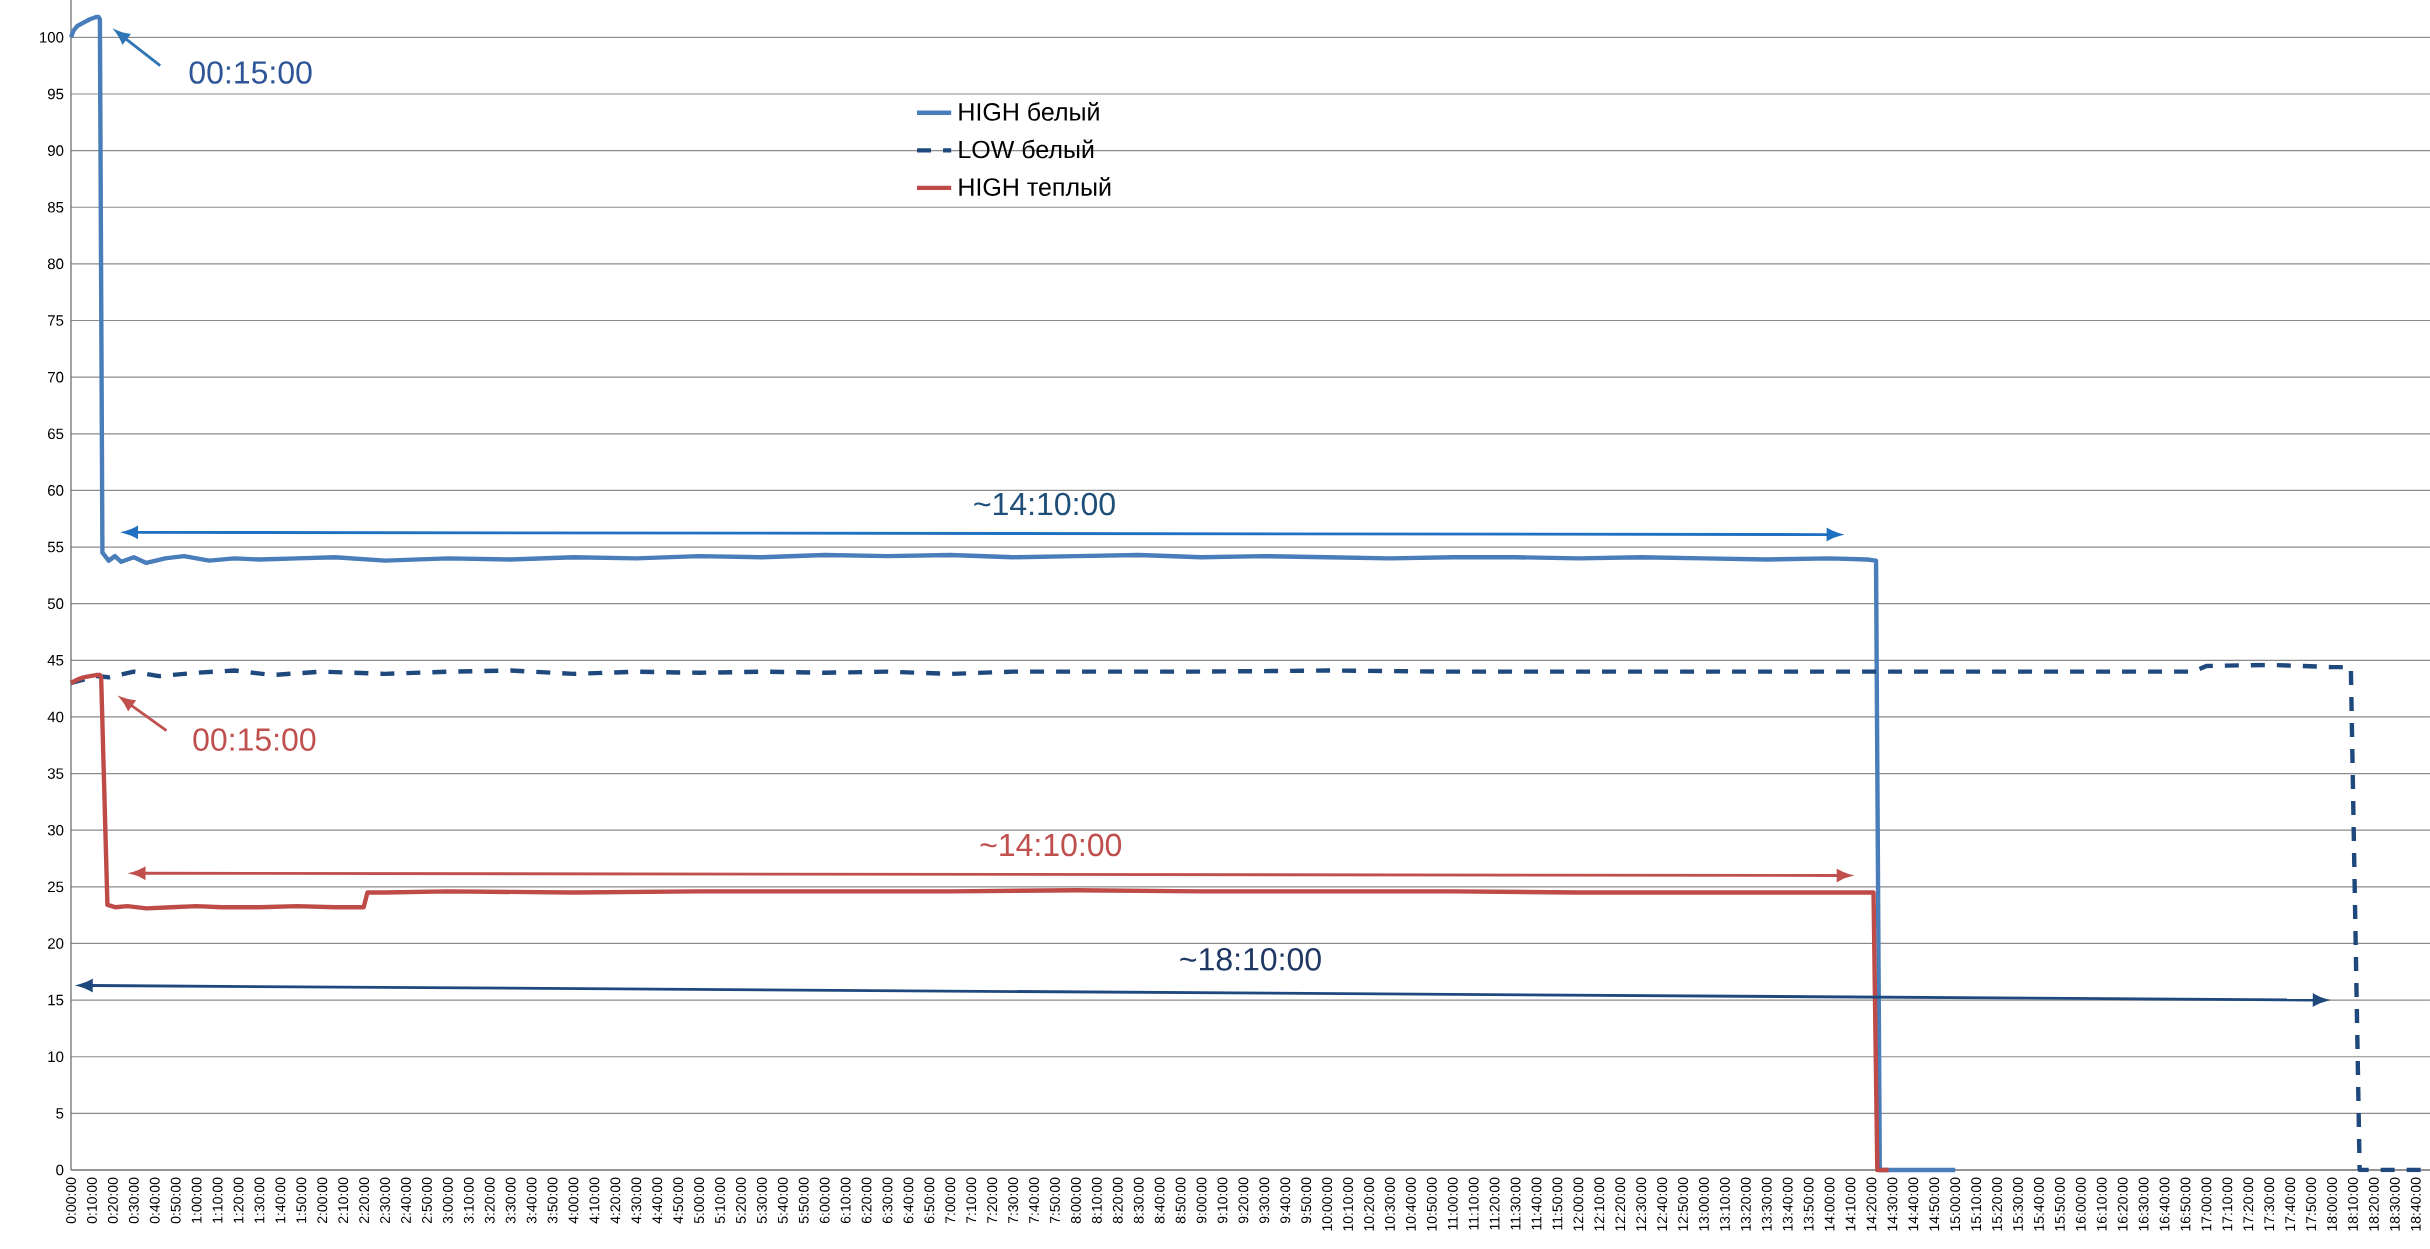  I want to click on x-tick-label: 0:50:00, so click(175, 1200).